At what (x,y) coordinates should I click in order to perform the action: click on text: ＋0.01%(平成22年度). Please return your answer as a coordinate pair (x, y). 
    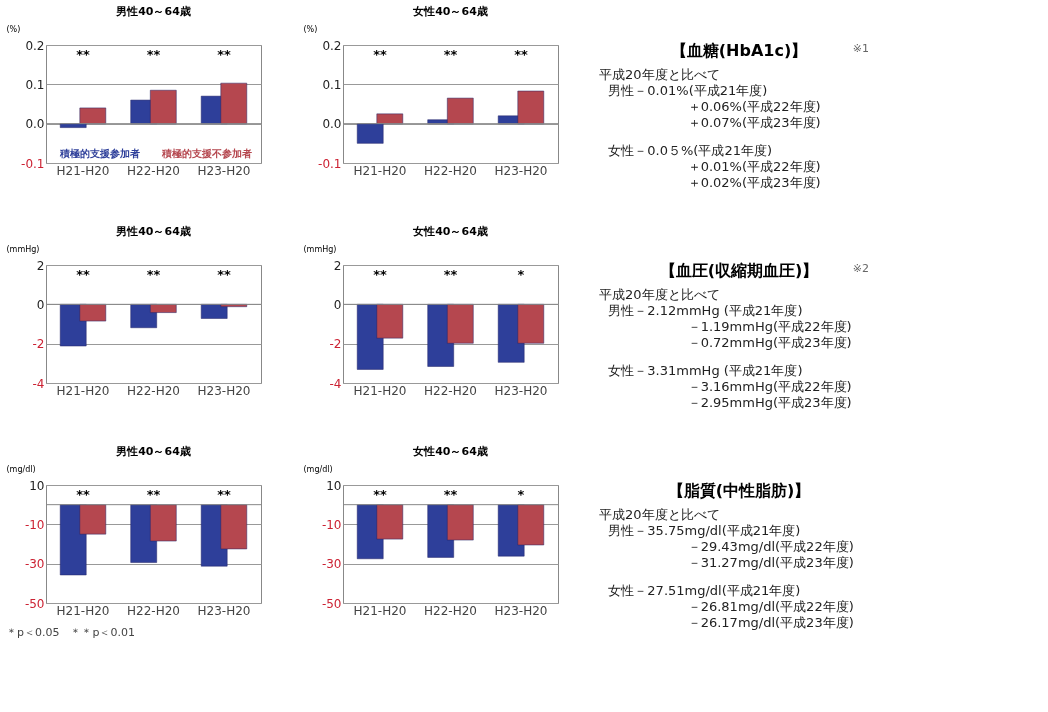
    Looking at the image, I should click on (754, 166).